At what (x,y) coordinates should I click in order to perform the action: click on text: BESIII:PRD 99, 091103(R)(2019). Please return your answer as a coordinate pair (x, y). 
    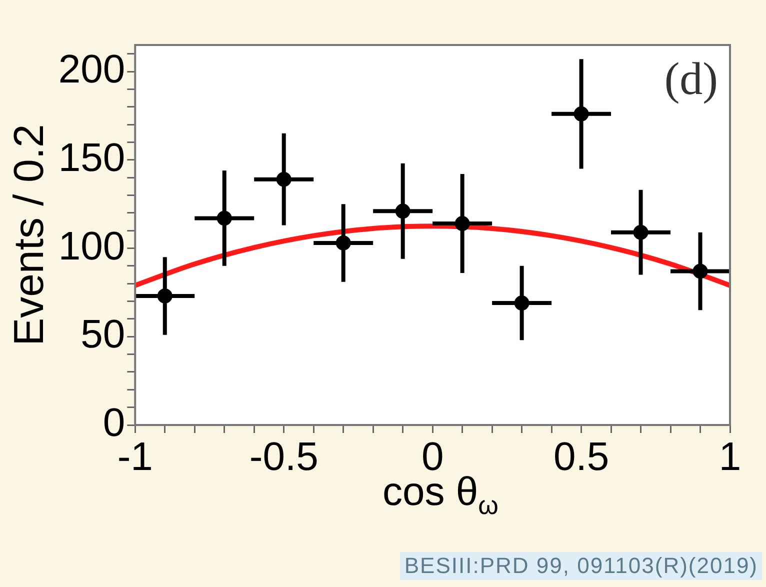
    Looking at the image, I should click on (581, 566).